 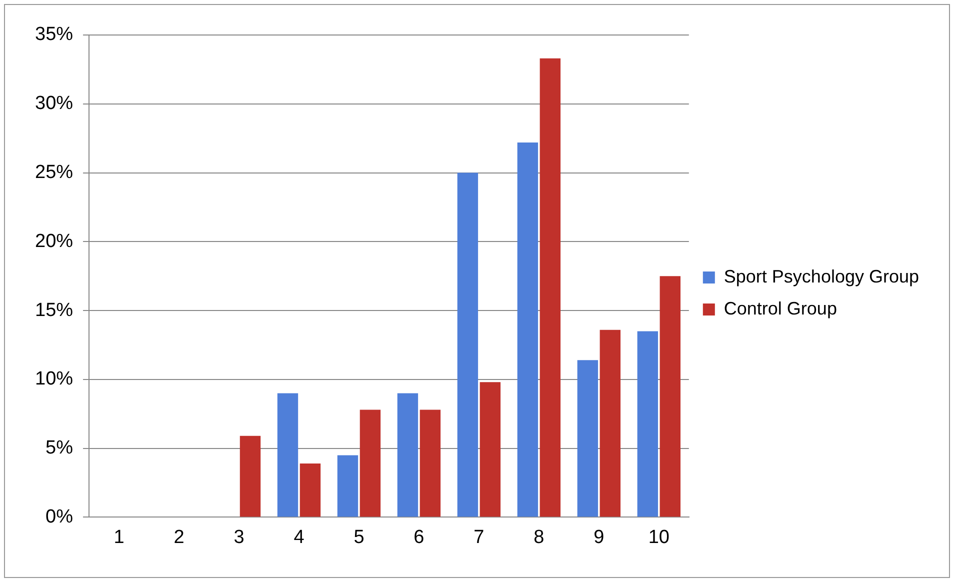 I want to click on y-tick-label: 30%, so click(x=54, y=103).